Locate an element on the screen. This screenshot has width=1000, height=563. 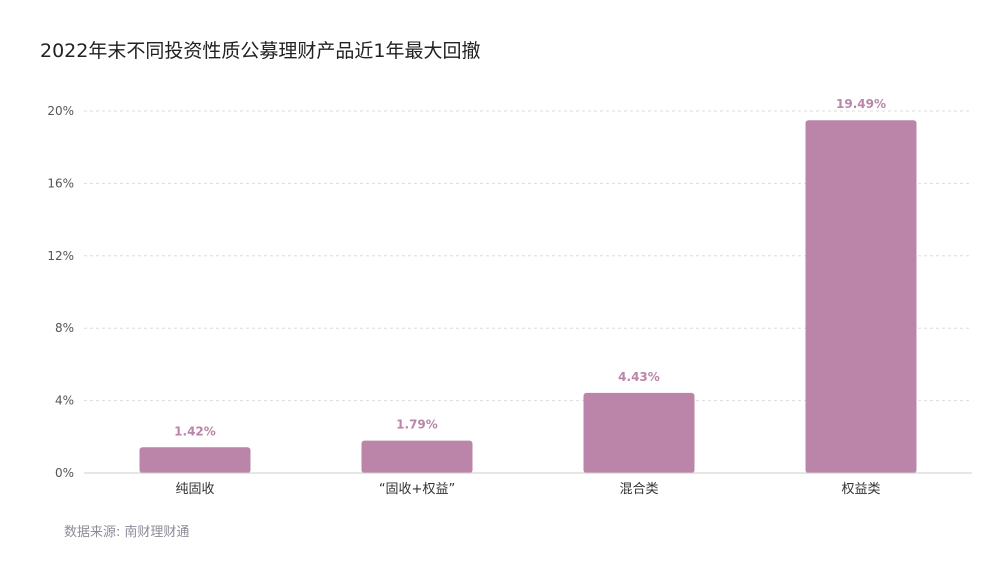
chart-title: 2022年末不同投资性质公募理财产品近1年最大回撤 is located at coordinates (260, 51).